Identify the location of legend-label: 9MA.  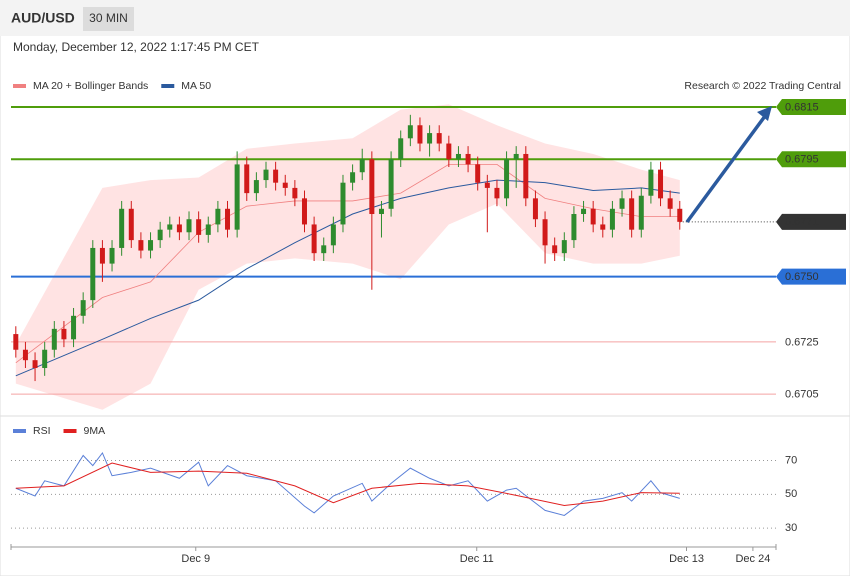
(95, 431).